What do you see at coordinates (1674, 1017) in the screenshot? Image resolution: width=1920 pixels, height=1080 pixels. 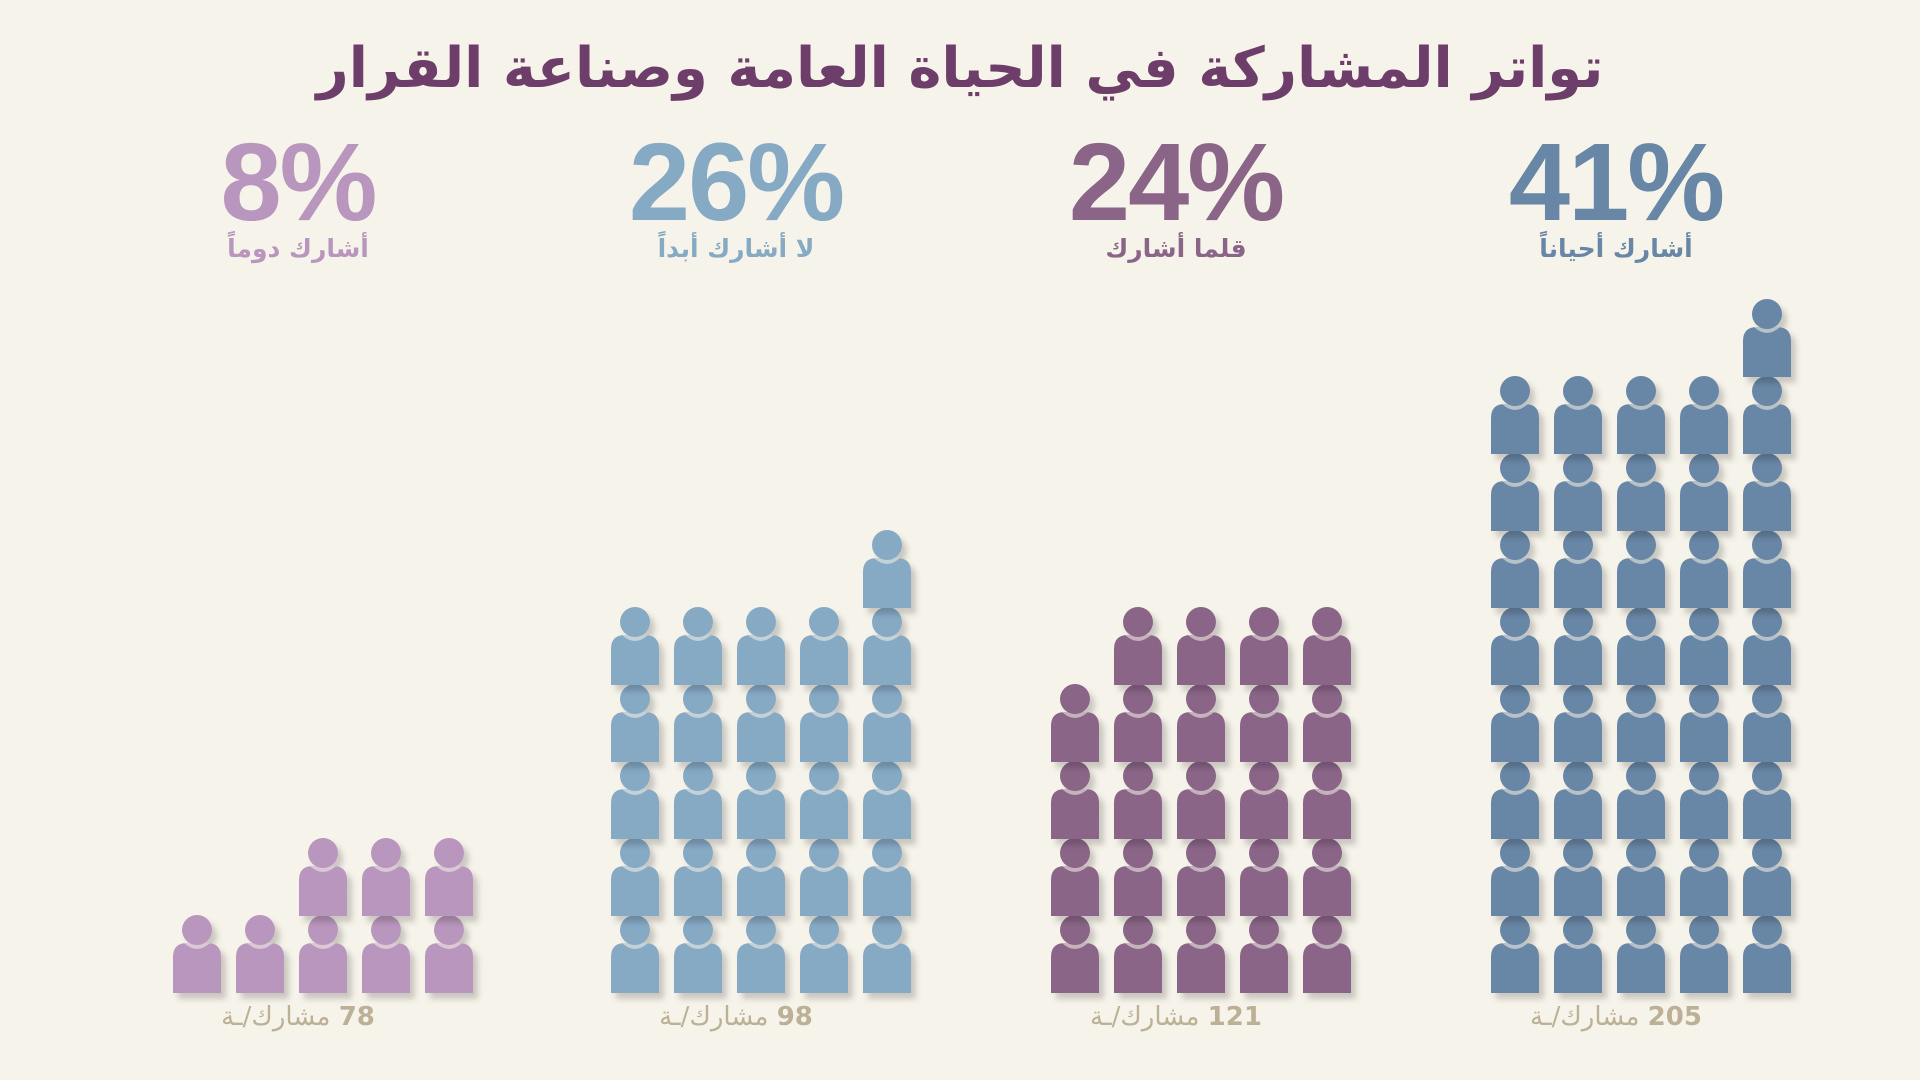 I see `count-value-sometimes: 205` at bounding box center [1674, 1017].